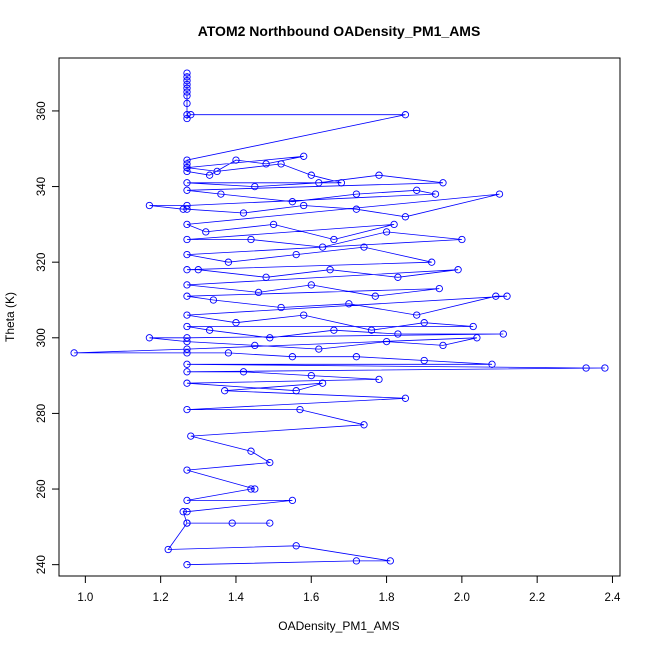  Describe the element at coordinates (42, 337) in the screenshot. I see `y-tick-label: 300` at that location.